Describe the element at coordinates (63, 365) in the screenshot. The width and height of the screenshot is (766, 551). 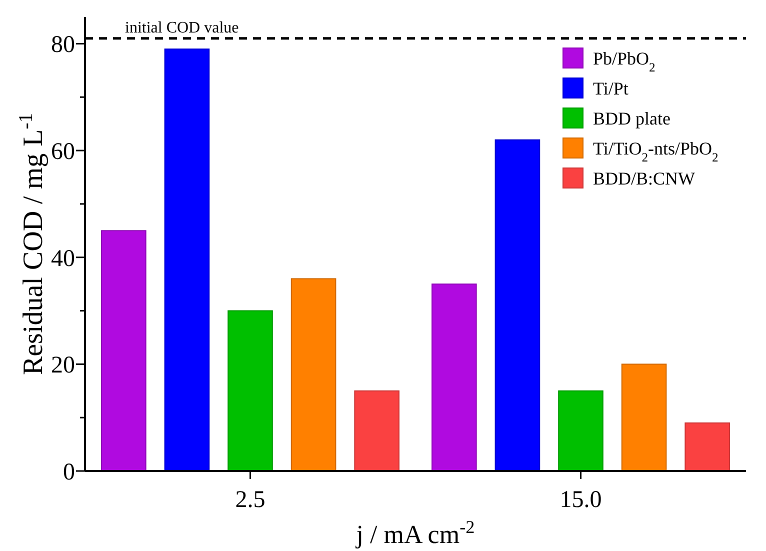
I see `y-tick-label: 20` at that location.